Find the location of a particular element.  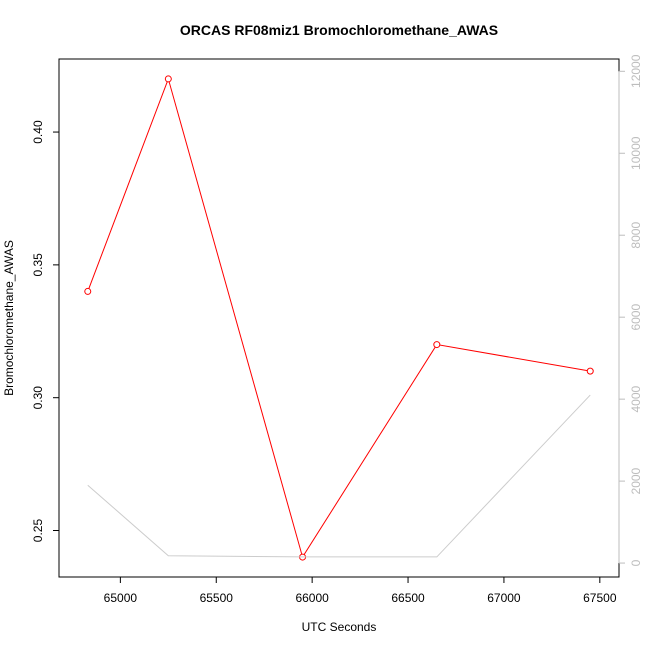

y-tick-label: 0.35 is located at coordinates (38, 265).